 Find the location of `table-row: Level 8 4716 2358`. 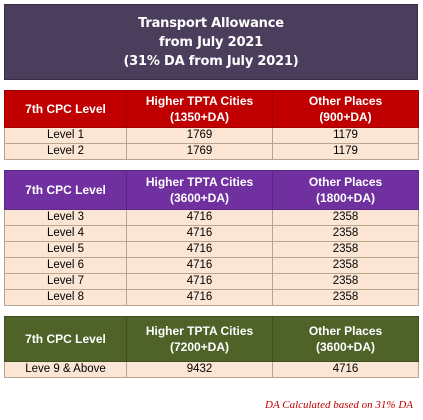

table-row: Level 8 4716 2358 is located at coordinates (211, 297).